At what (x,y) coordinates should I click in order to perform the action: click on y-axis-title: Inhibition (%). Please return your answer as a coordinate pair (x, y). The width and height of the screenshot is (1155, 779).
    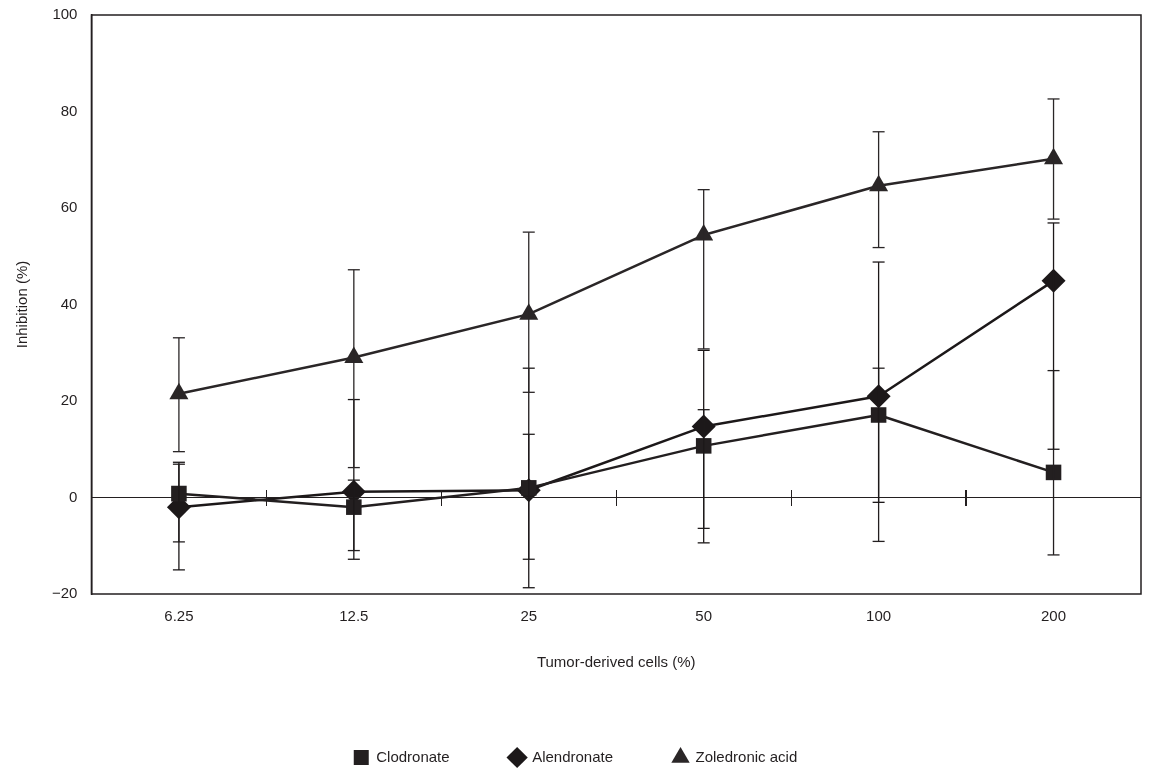
    Looking at the image, I should click on (22, 304).